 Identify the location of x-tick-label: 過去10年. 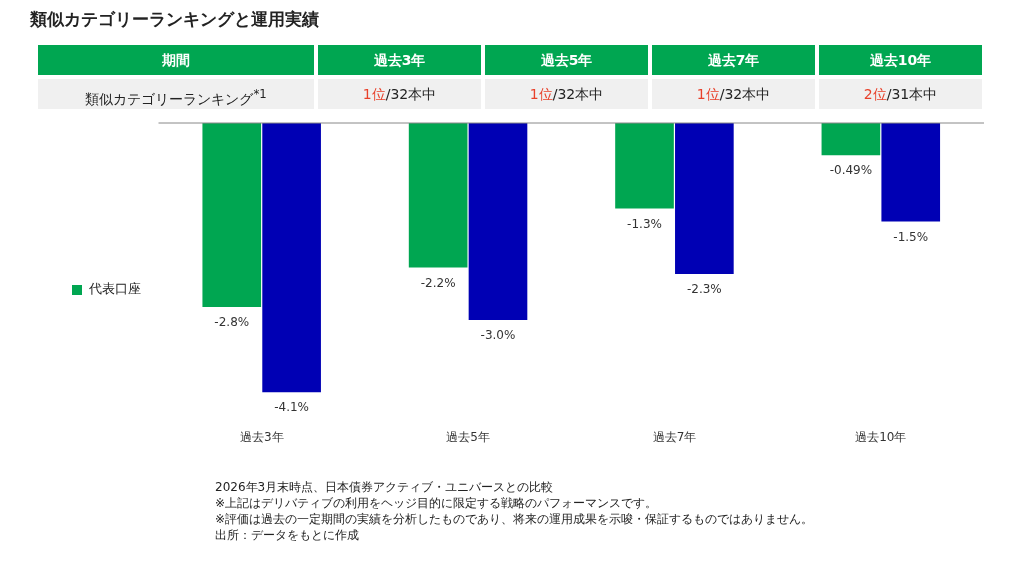
(881, 436).